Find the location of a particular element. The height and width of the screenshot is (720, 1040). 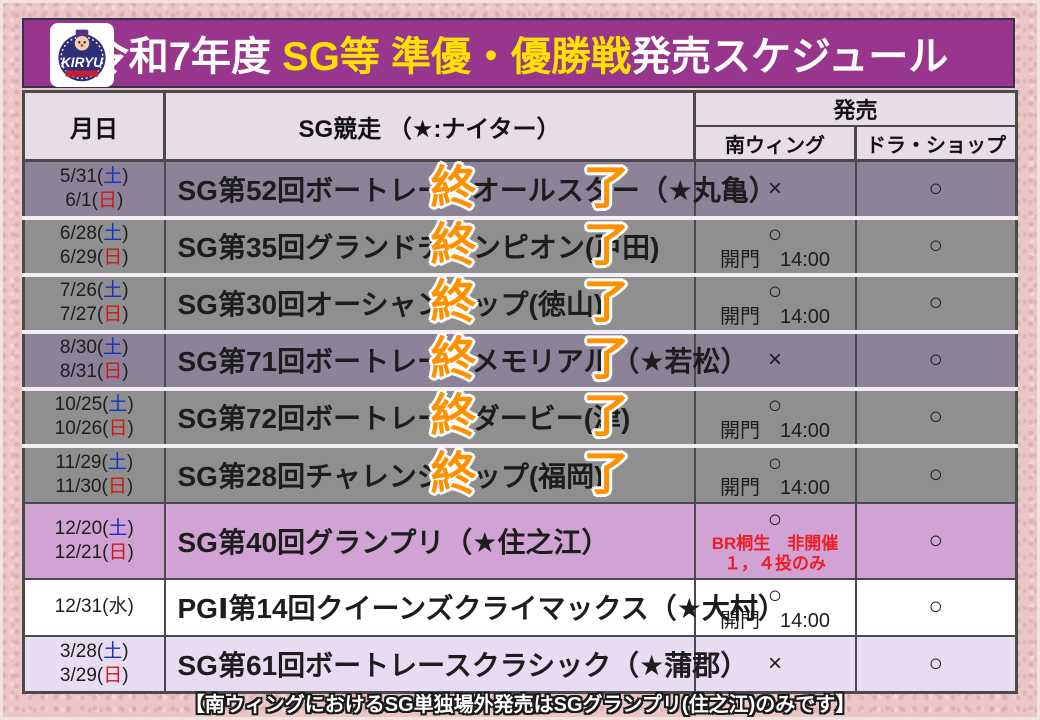

race-cell: SG第28回チャレンジカップ(福岡) 終 了 is located at coordinates (429, 474).